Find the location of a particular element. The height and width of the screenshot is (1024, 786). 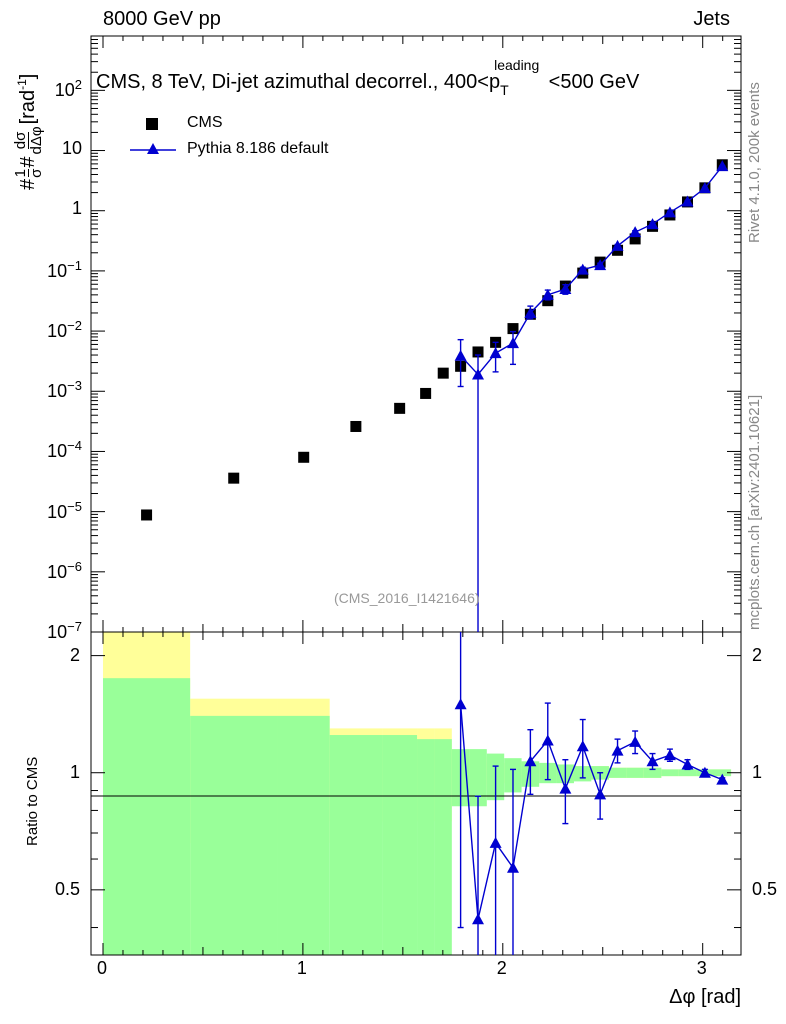

y-tick-label-main: 10² is located at coordinates (68, 89).